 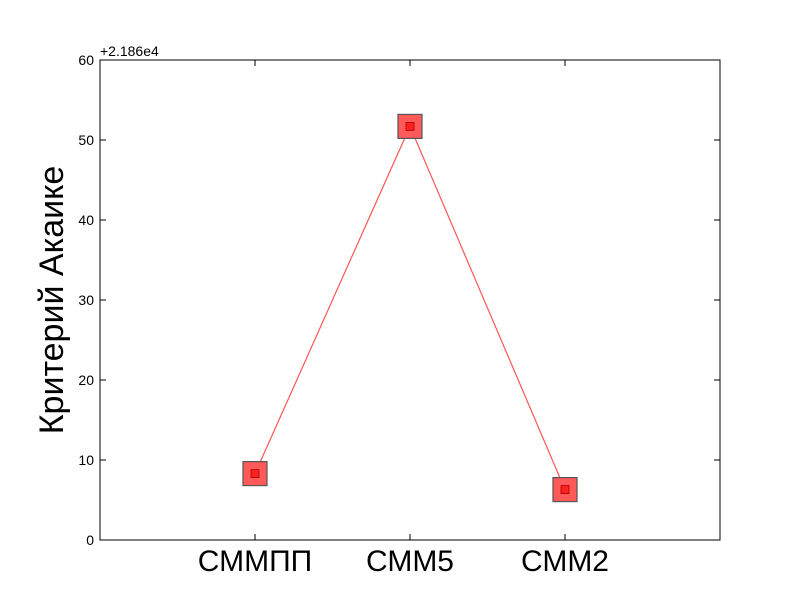 I want to click on y-tick-label: 10, so click(x=86, y=460).